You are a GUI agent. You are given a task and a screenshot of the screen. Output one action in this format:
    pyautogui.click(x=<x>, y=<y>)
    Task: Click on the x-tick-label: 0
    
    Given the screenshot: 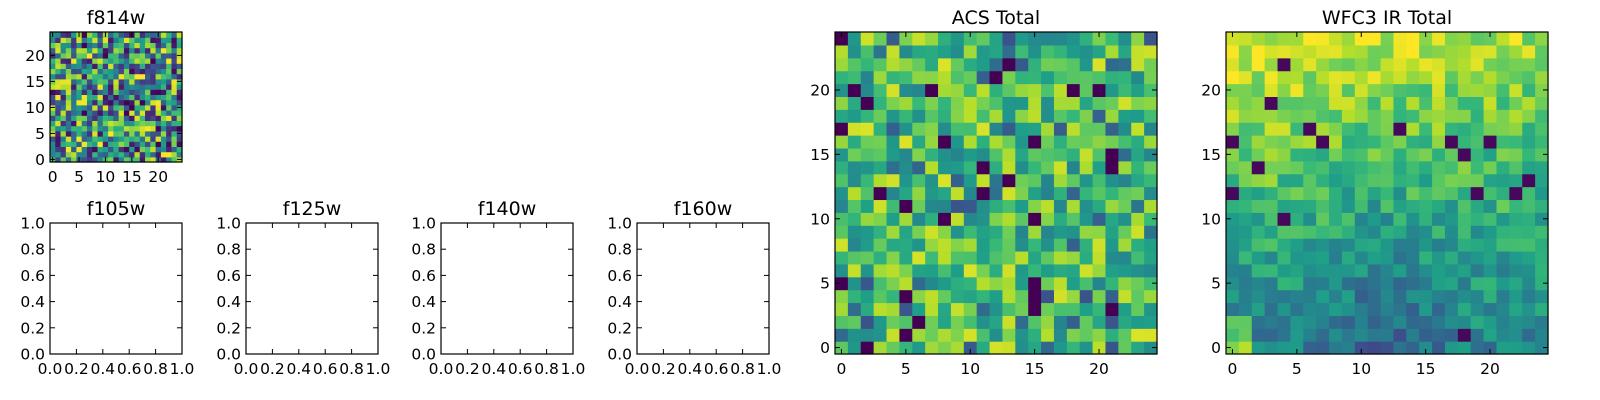 What is the action you would take?
    pyautogui.click(x=842, y=369)
    